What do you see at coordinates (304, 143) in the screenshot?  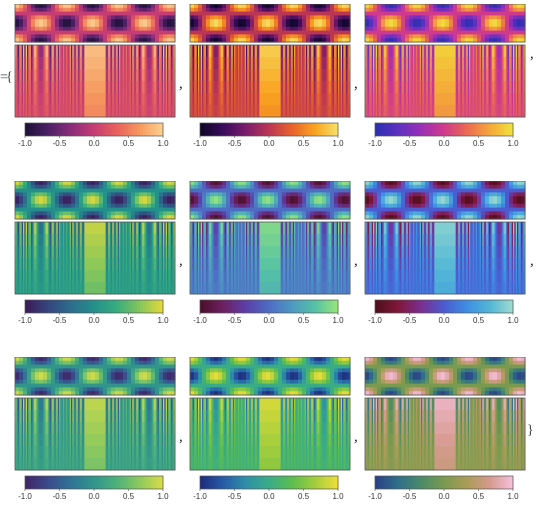 I see `colorbar-tick-label: 0.5` at bounding box center [304, 143].